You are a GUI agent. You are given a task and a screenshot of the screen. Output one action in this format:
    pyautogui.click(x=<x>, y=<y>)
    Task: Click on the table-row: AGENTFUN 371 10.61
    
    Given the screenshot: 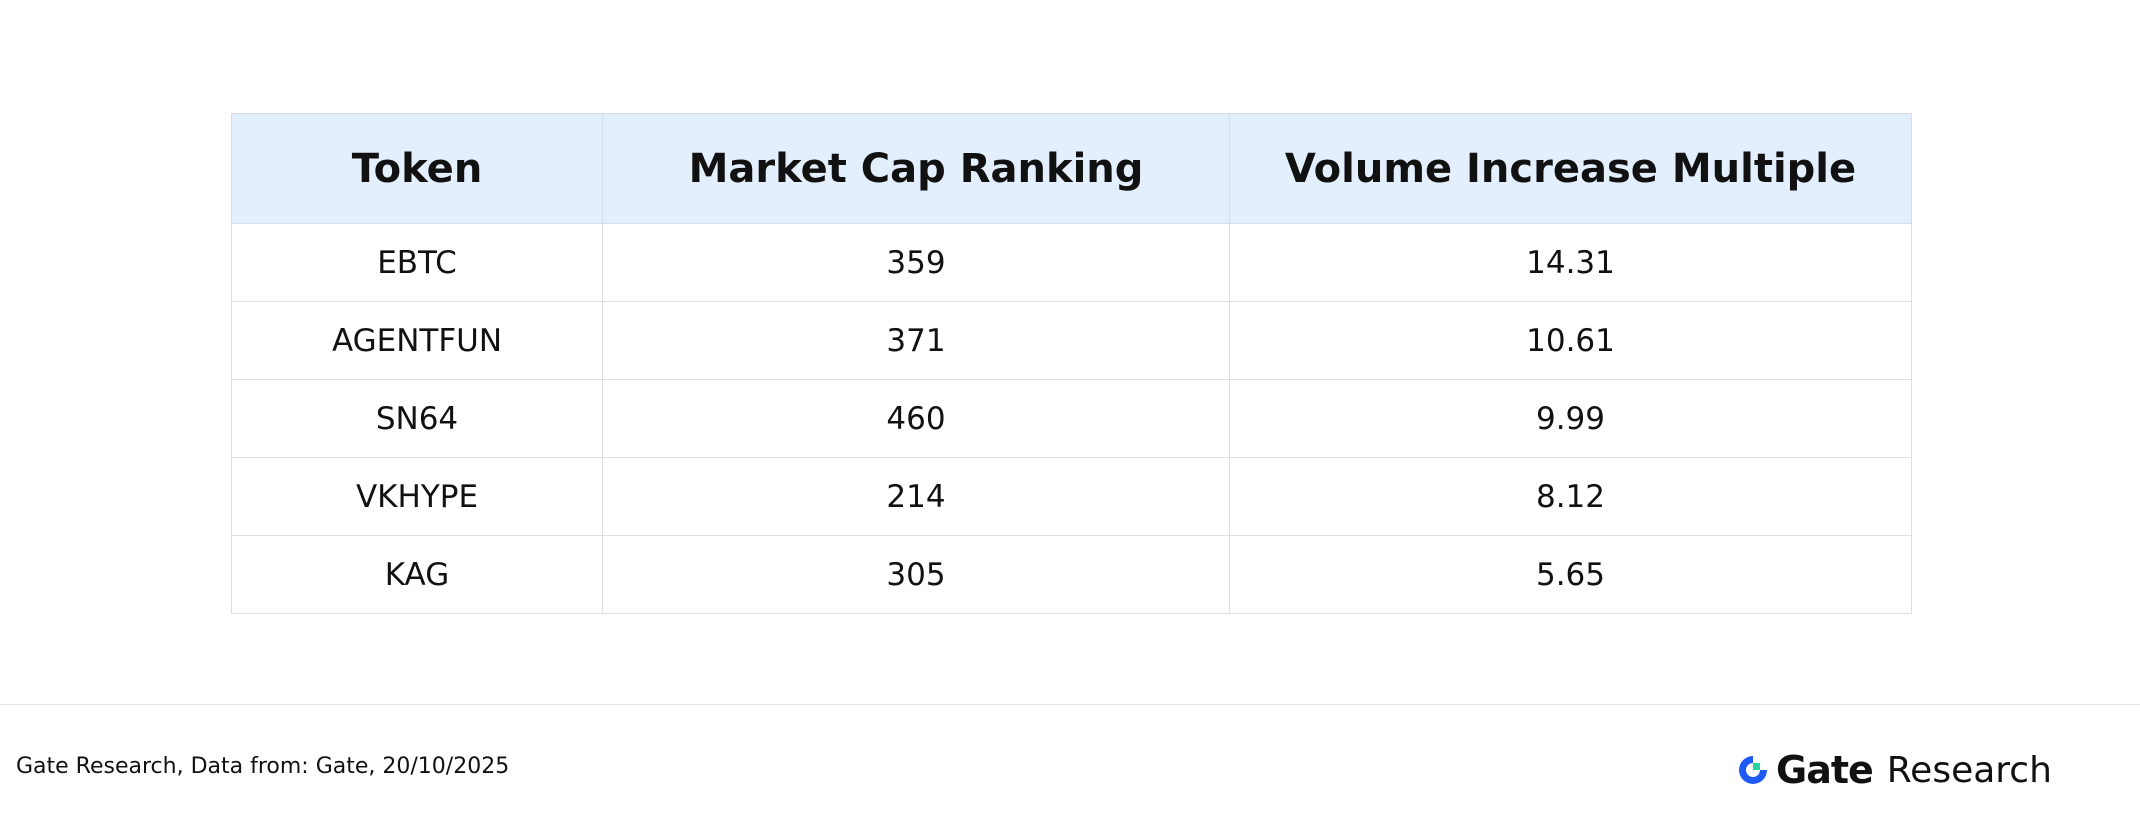 What is the action you would take?
    pyautogui.click(x=1071, y=340)
    